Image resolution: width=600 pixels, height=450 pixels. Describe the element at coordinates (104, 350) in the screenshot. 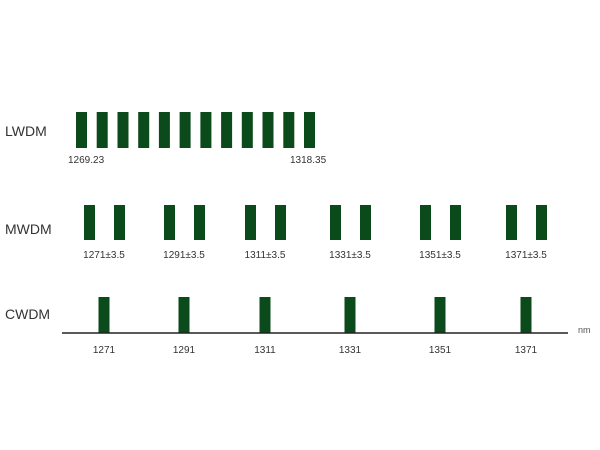

I see `cwdm-channel-label: 1271` at that location.